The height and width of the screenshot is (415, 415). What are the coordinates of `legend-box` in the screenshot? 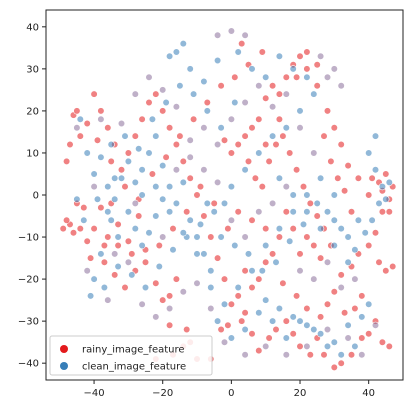 It's located at (131, 355).